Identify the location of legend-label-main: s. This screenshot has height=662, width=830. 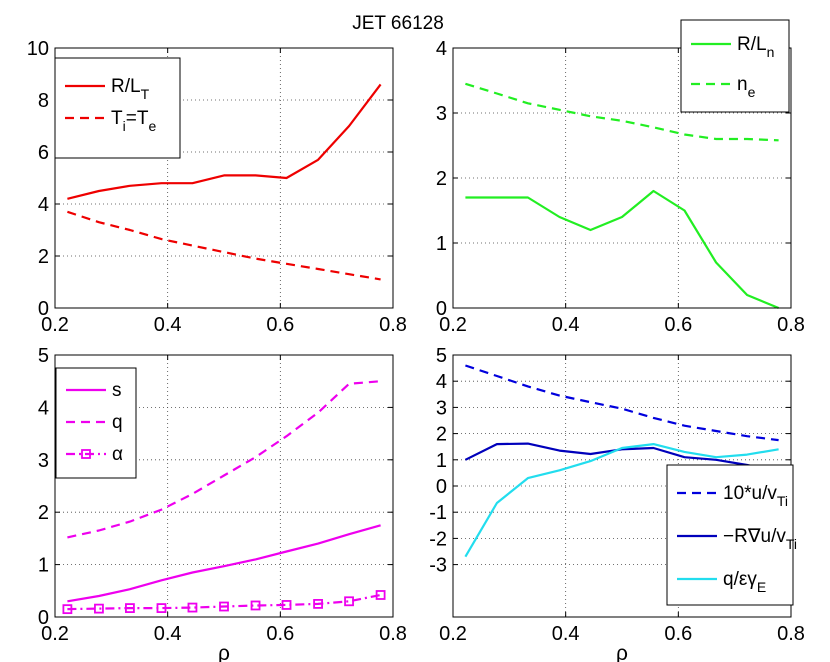
(117, 390).